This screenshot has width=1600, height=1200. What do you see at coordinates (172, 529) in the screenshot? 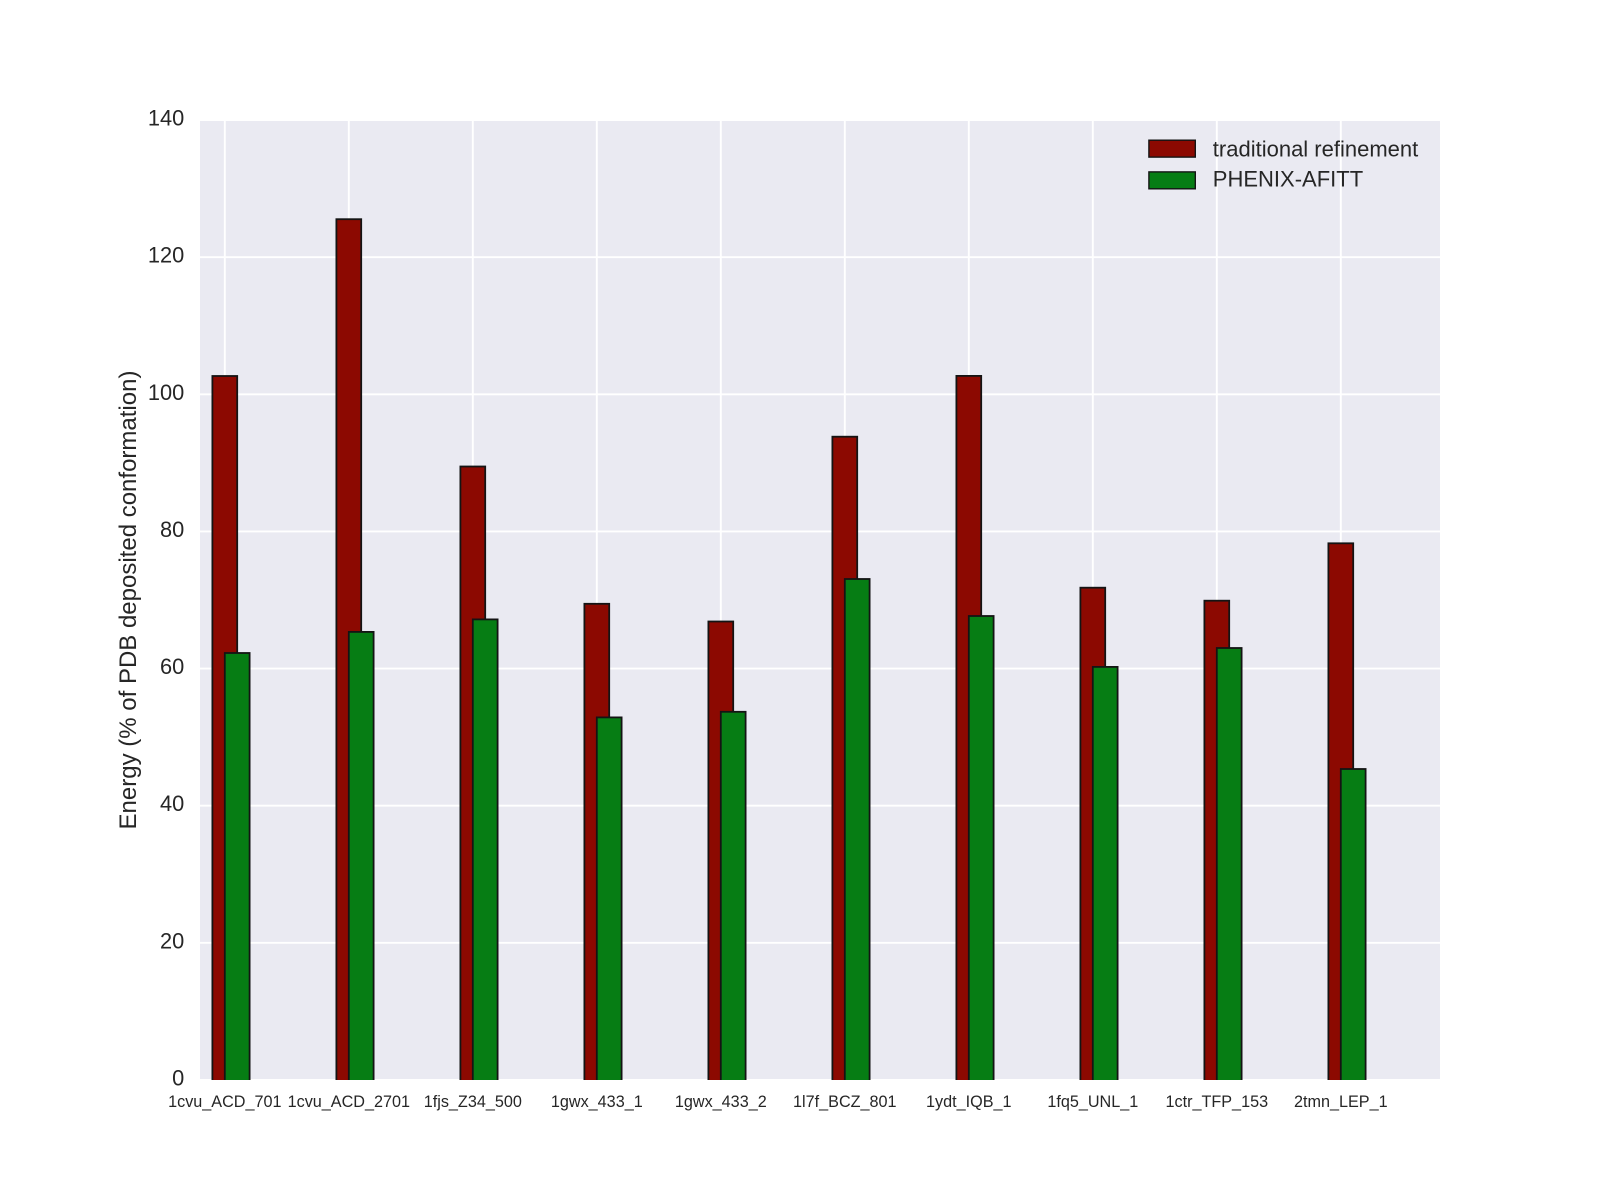
I see `svg-text: 80` at bounding box center [172, 529].